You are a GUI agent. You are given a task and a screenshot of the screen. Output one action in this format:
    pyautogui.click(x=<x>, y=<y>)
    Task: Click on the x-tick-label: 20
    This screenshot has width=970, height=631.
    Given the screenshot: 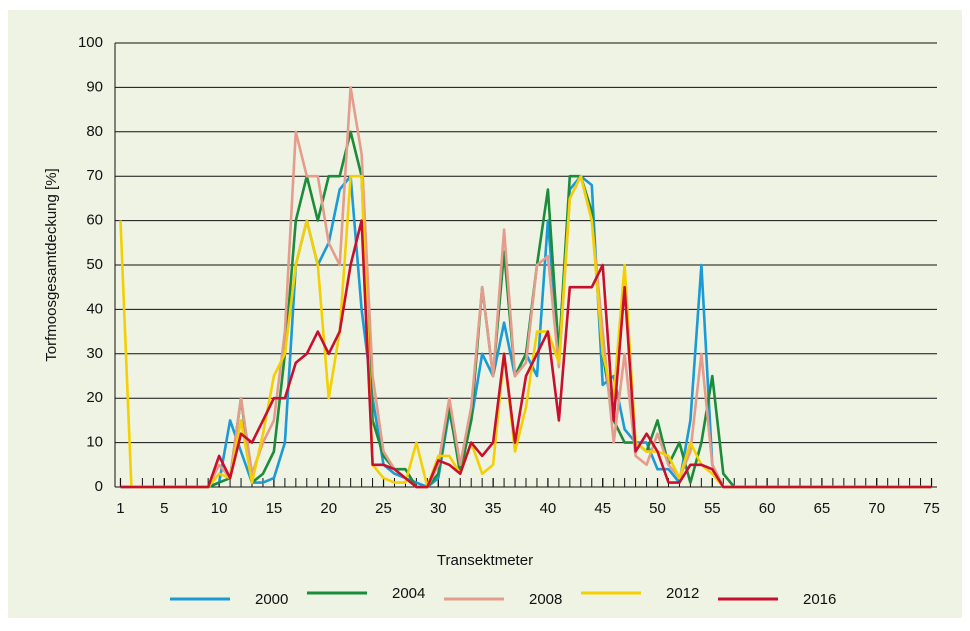 What is the action you would take?
    pyautogui.click(x=328, y=508)
    